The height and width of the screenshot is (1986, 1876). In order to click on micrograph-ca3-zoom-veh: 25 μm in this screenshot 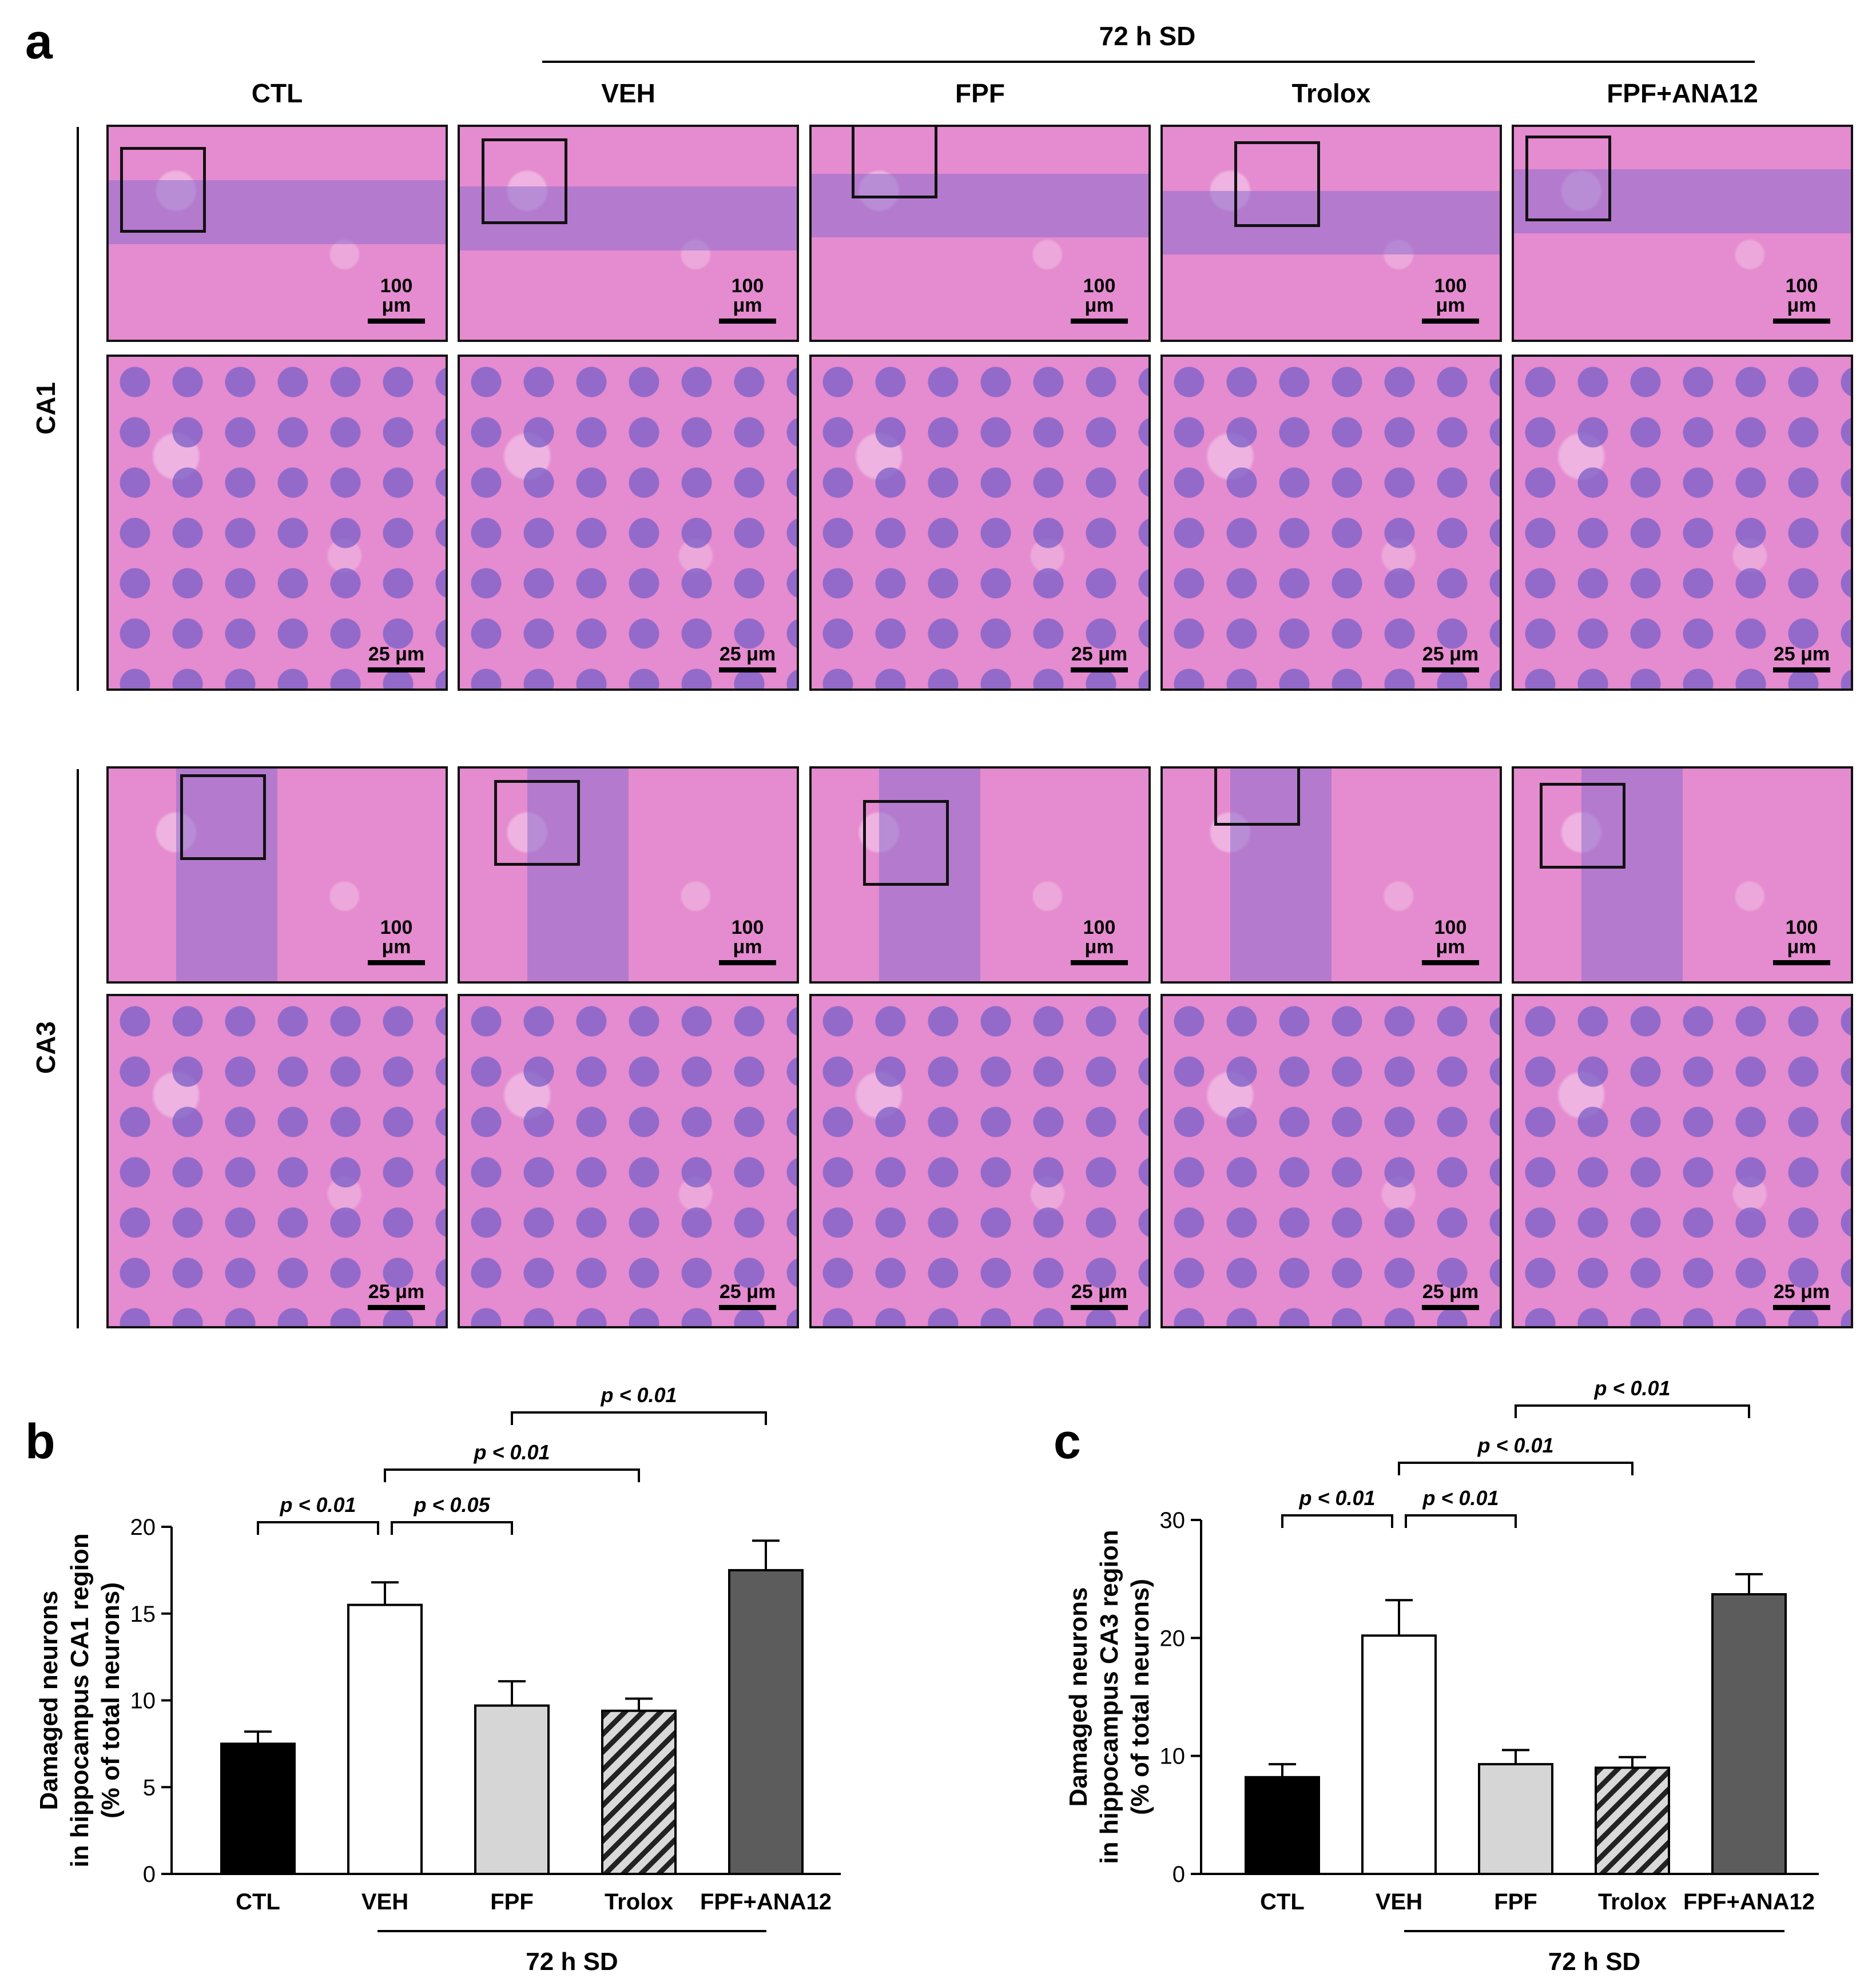, I will do `click(628, 1161)`.